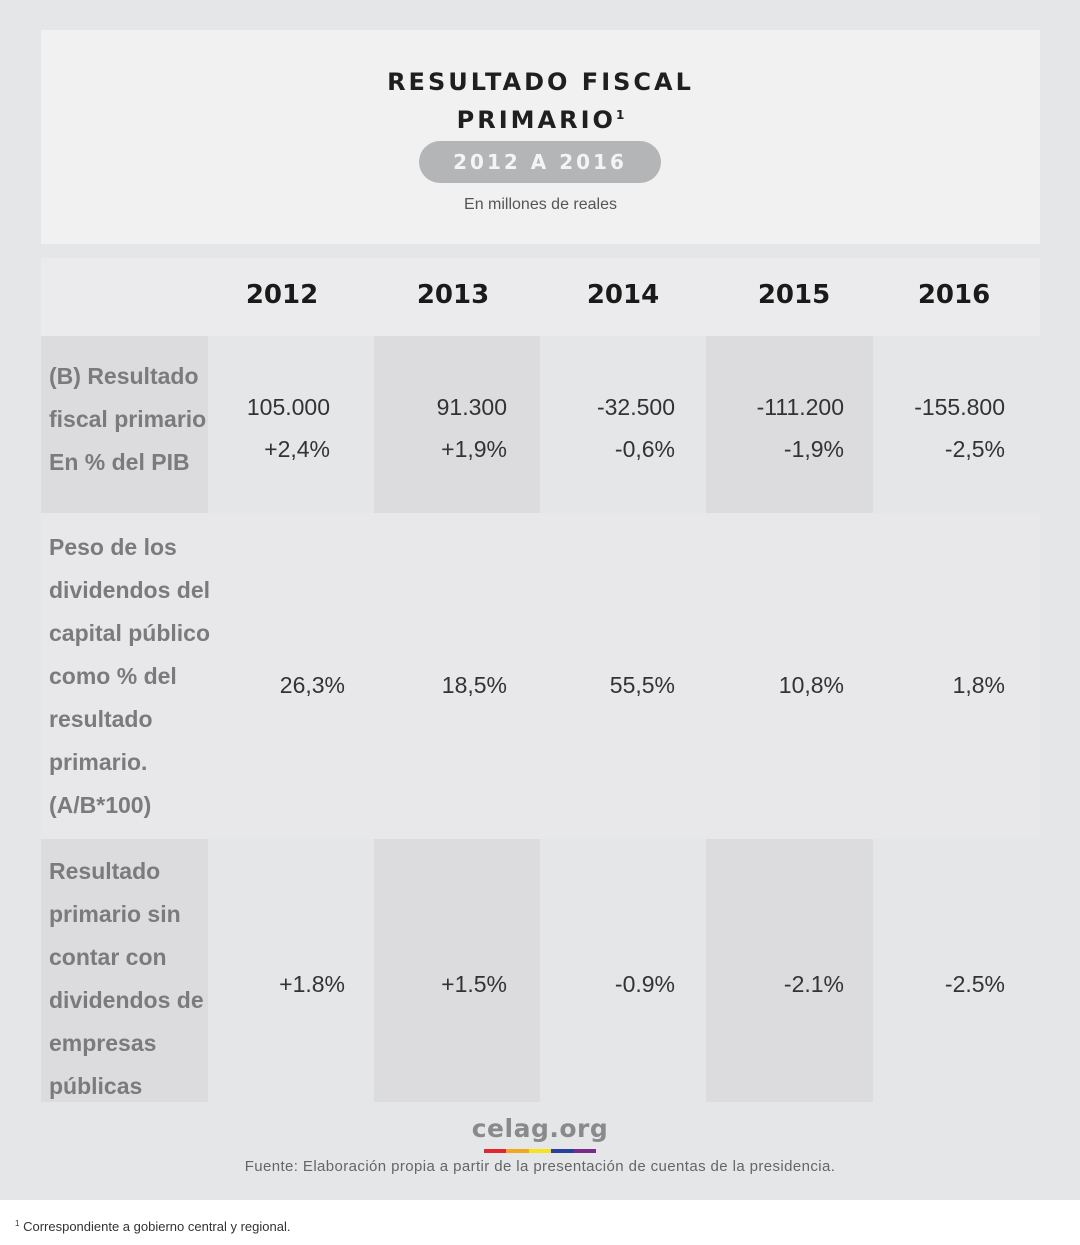  Describe the element at coordinates (124, 297) in the screenshot. I see `header-cell-blank` at that location.